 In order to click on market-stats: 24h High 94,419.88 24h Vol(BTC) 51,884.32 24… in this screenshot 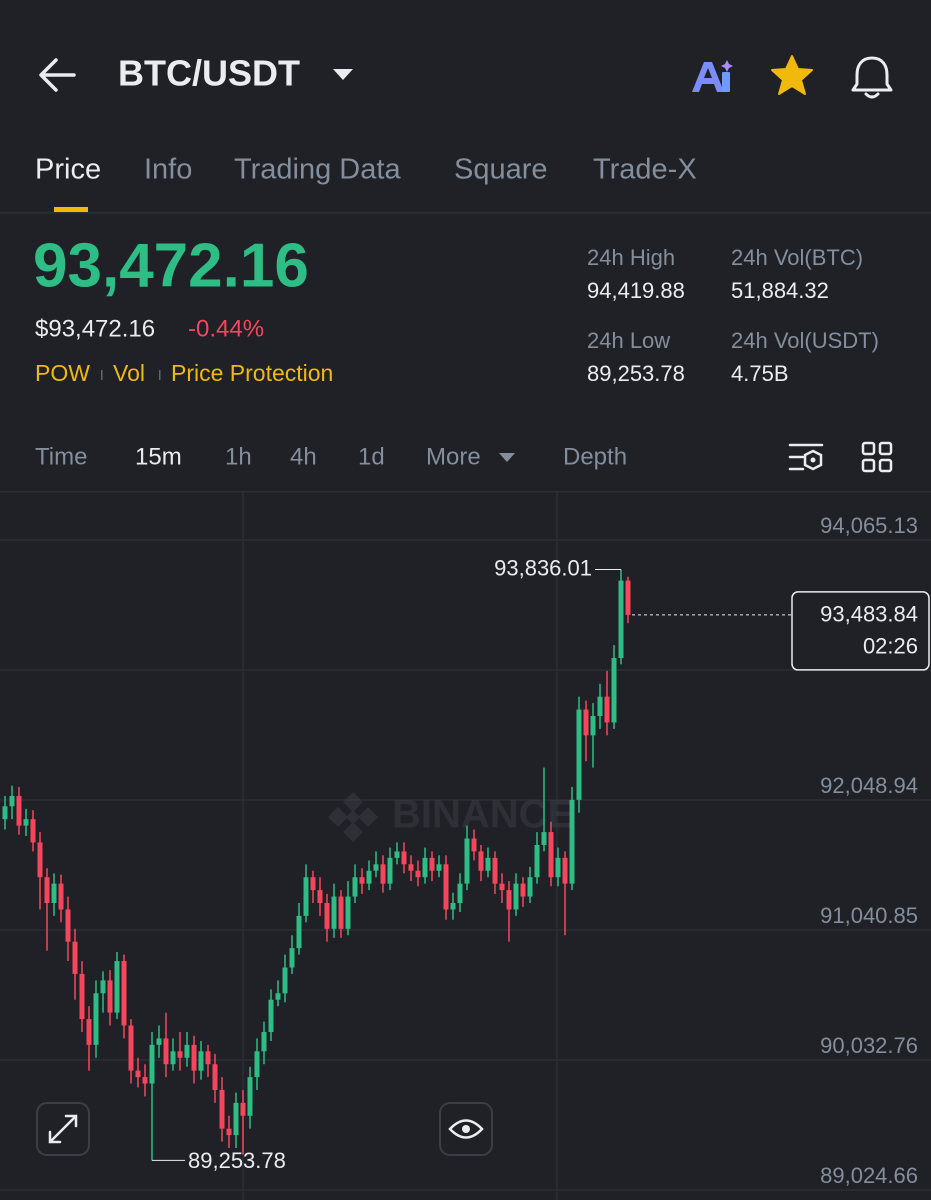, I will do `click(733, 315)`.